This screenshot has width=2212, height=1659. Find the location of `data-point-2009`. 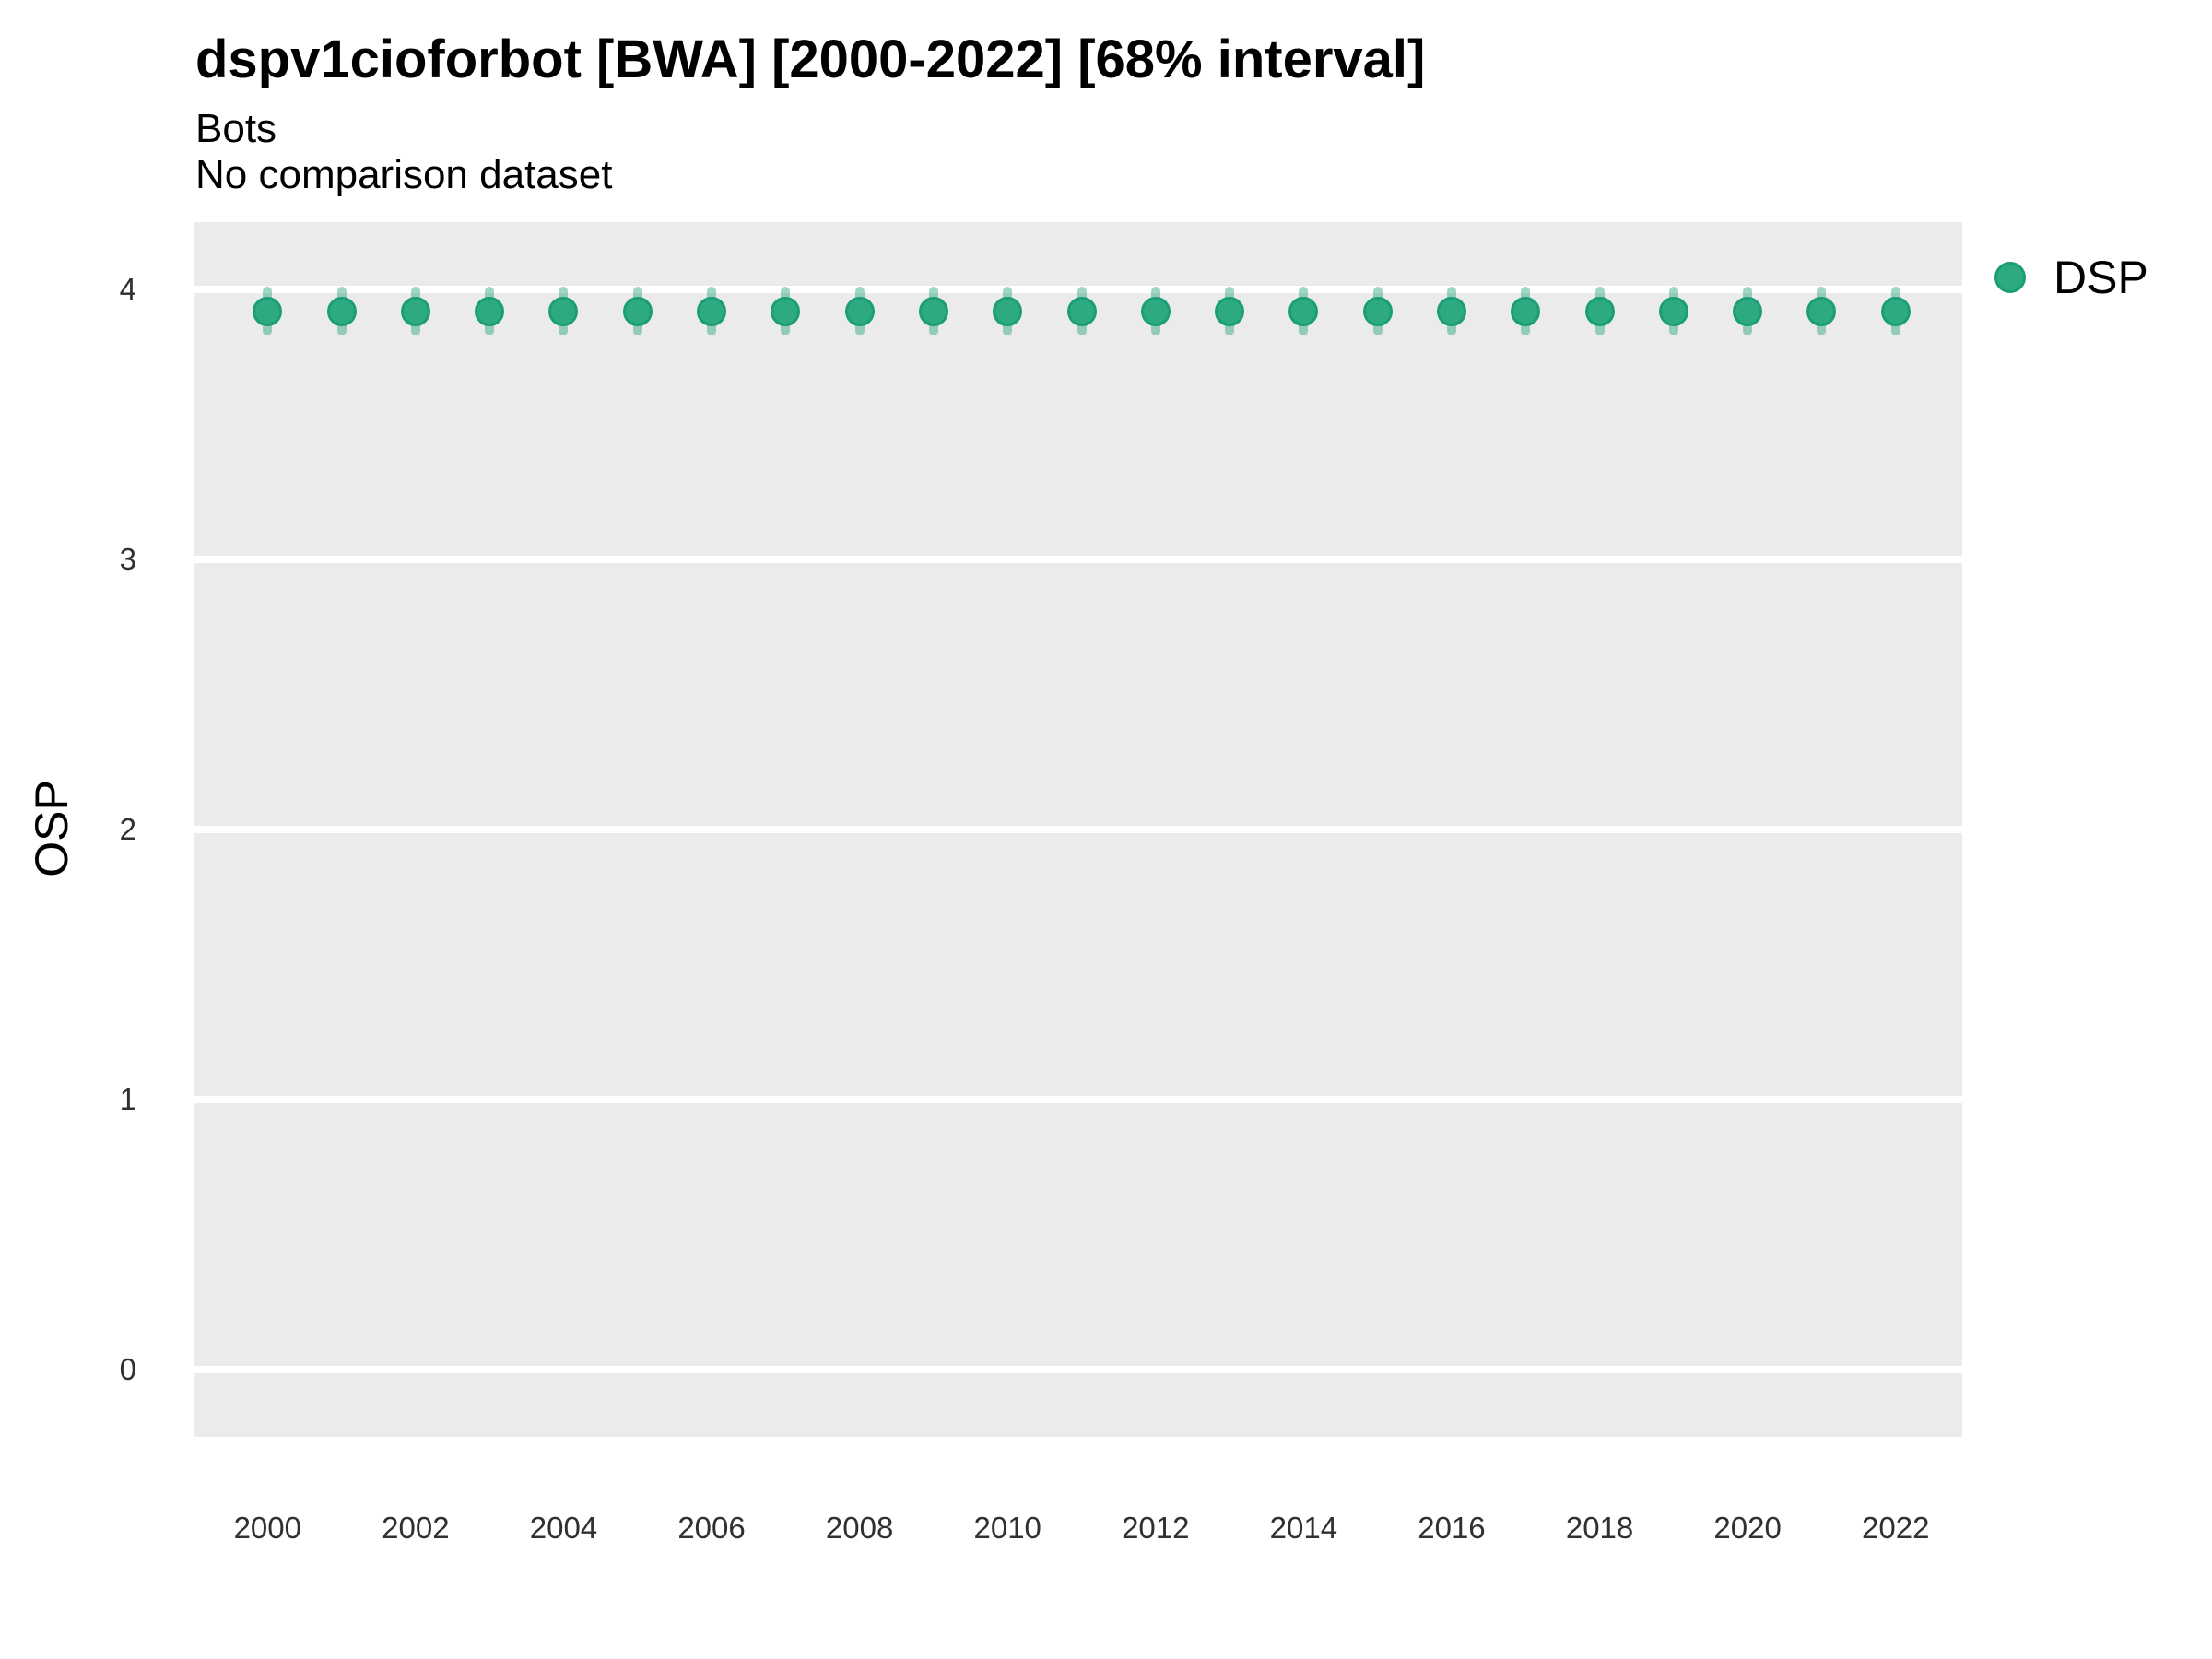

data-point-2009 is located at coordinates (933, 311).